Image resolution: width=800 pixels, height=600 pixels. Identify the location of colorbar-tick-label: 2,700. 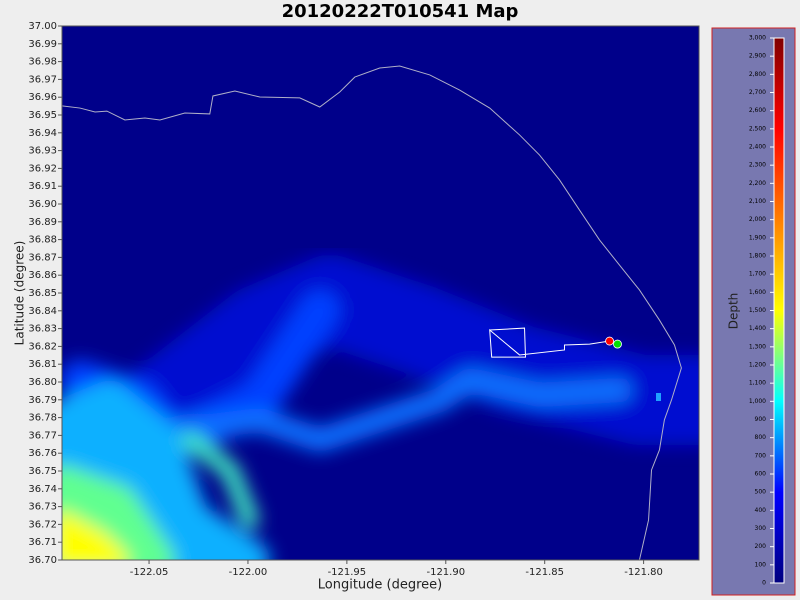
(757, 92).